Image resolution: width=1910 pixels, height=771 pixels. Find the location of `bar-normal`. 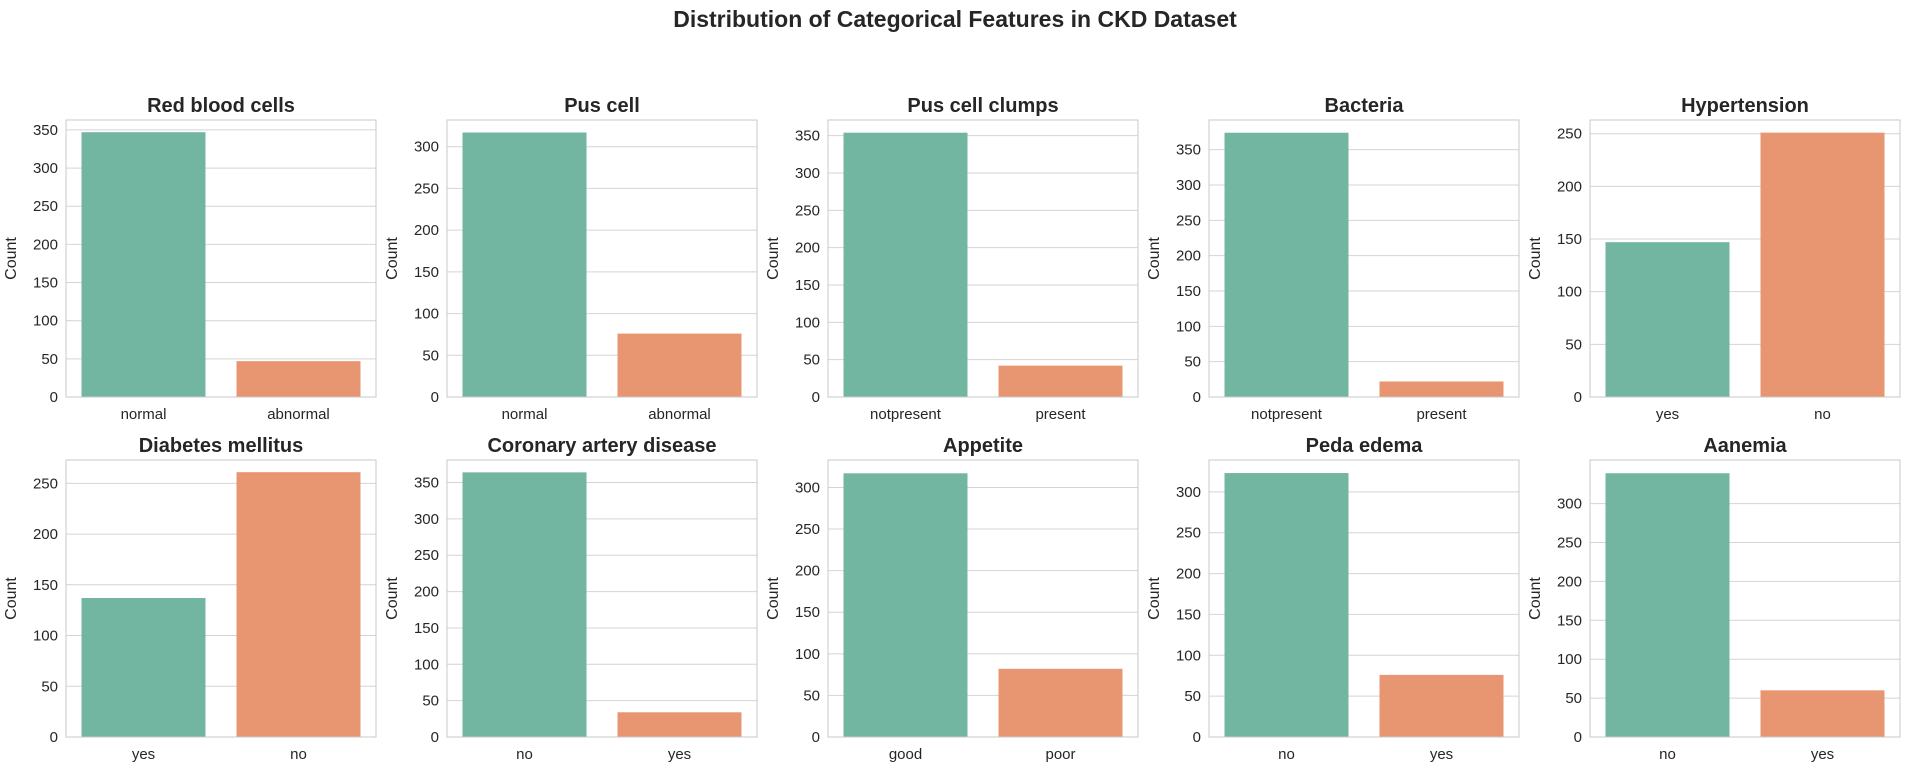

bar-normal is located at coordinates (524, 264).